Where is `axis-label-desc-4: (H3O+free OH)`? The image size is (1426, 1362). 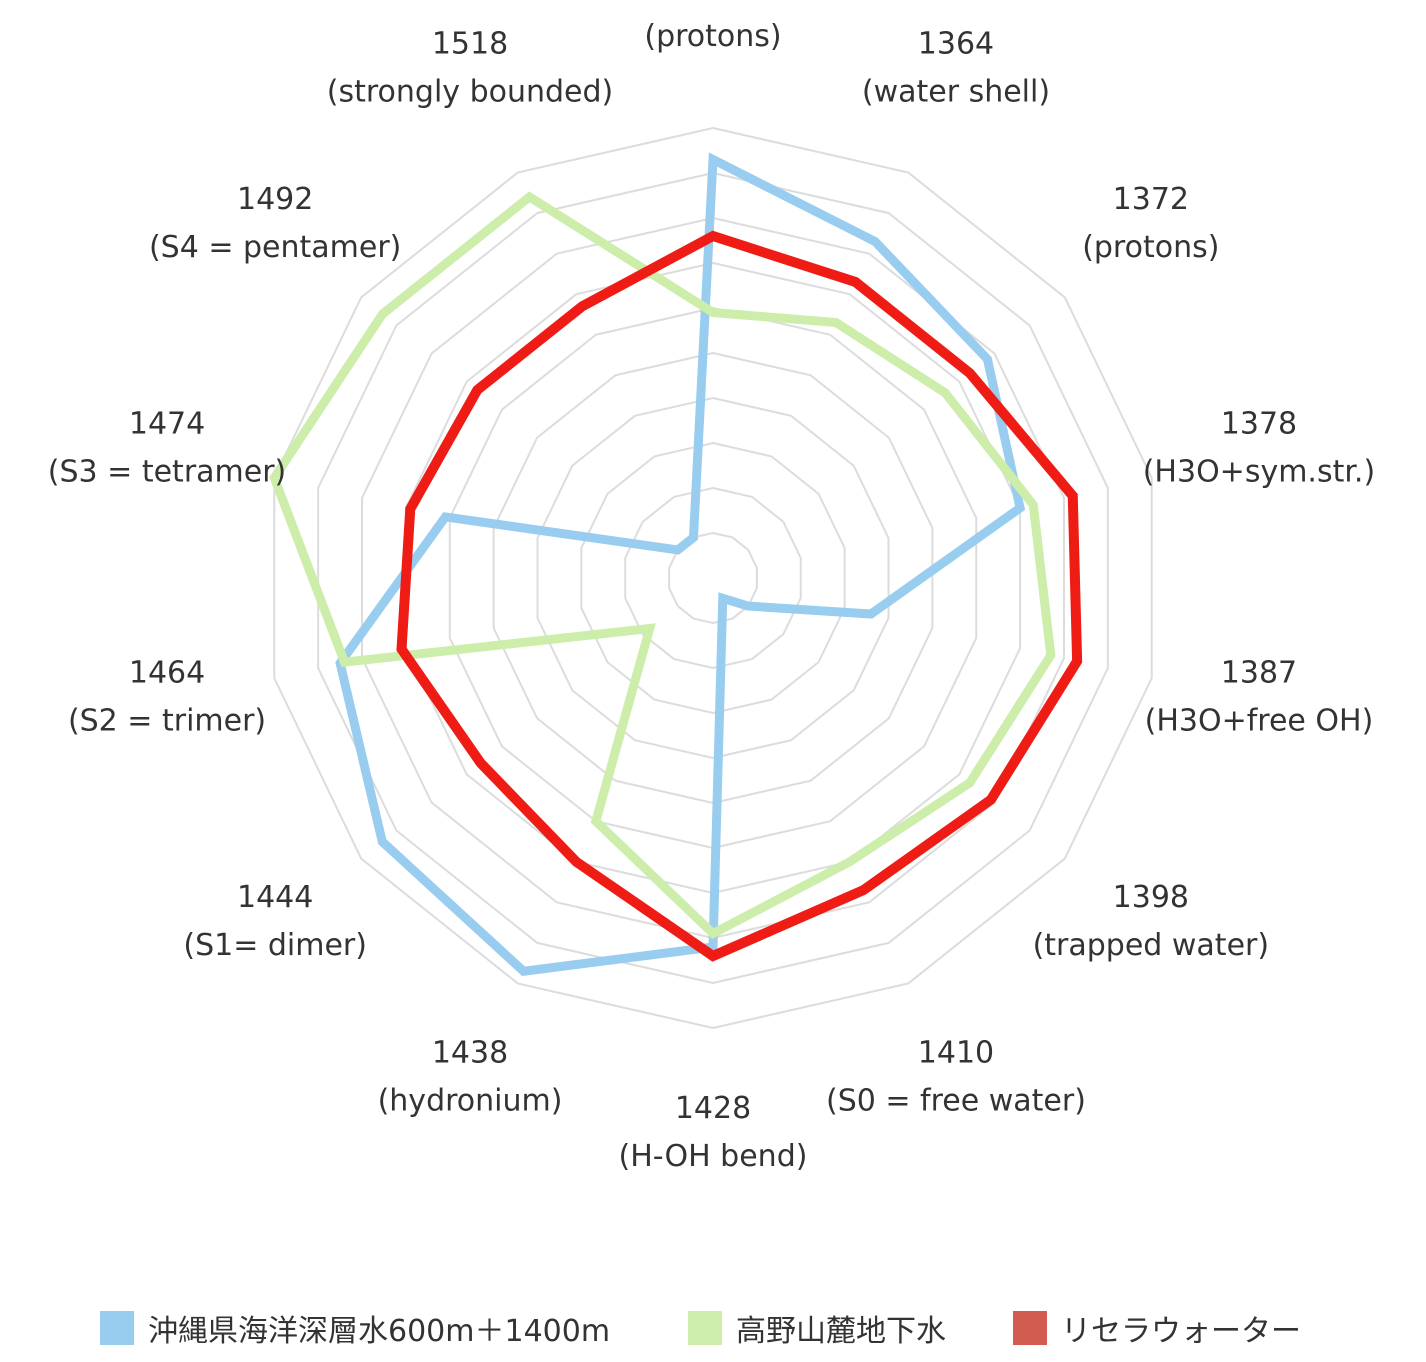 axis-label-desc-4: (H3O+free OH) is located at coordinates (1259, 721).